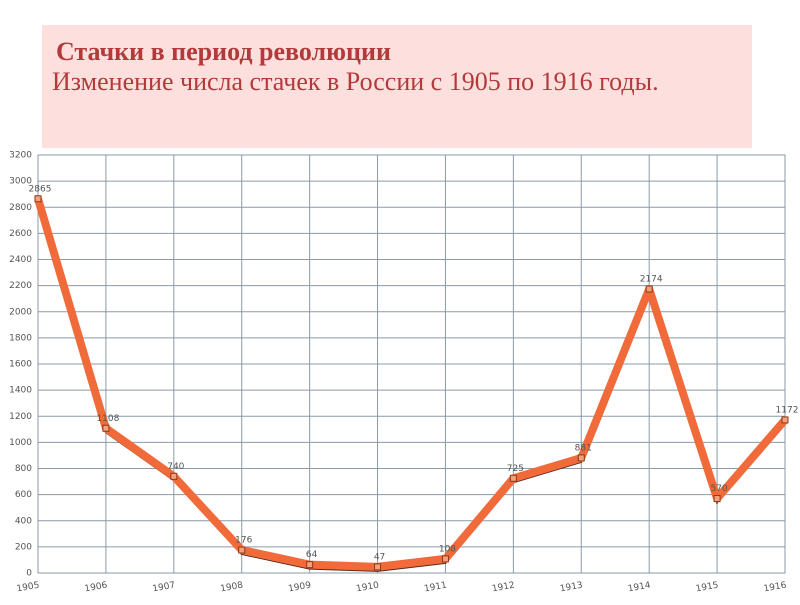 This screenshot has height=605, width=800. I want to click on data-label: 47, so click(379, 557).